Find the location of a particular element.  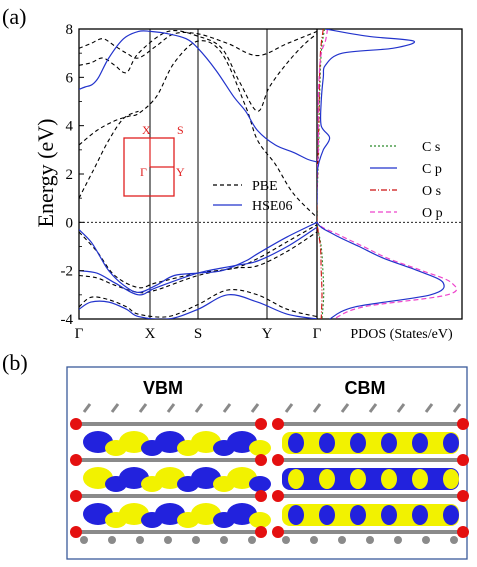

pdos-legend-label: C s is located at coordinates (431, 147).